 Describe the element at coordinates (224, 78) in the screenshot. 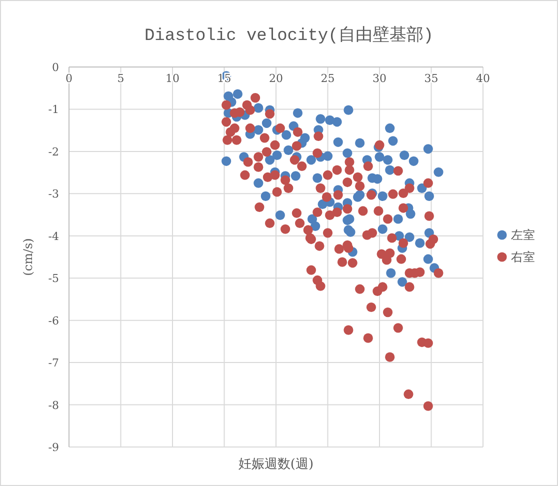

I see `x-tick-label: 15` at that location.